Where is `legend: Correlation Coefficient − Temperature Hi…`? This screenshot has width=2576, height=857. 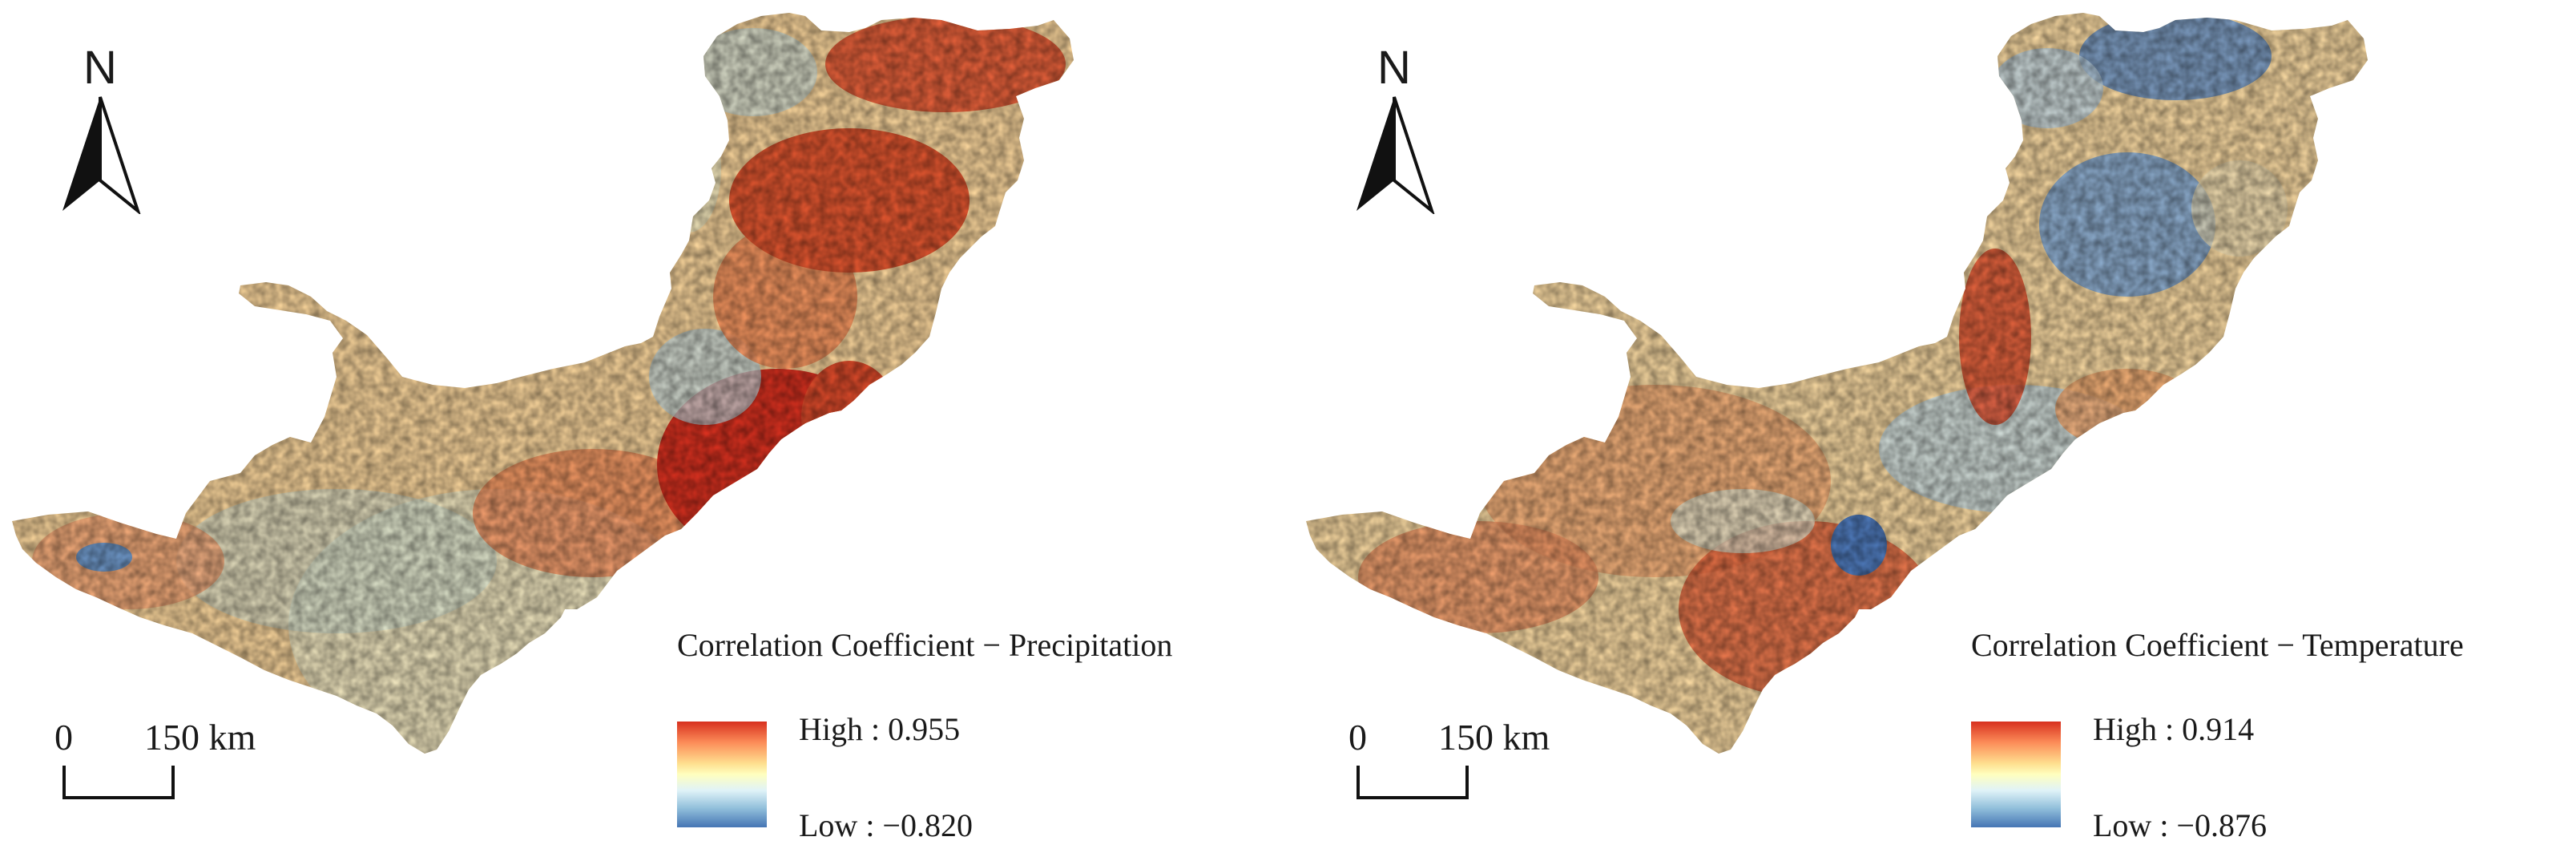
legend: Correlation Coefficient − Temperature Hi… is located at coordinates (2271, 734).